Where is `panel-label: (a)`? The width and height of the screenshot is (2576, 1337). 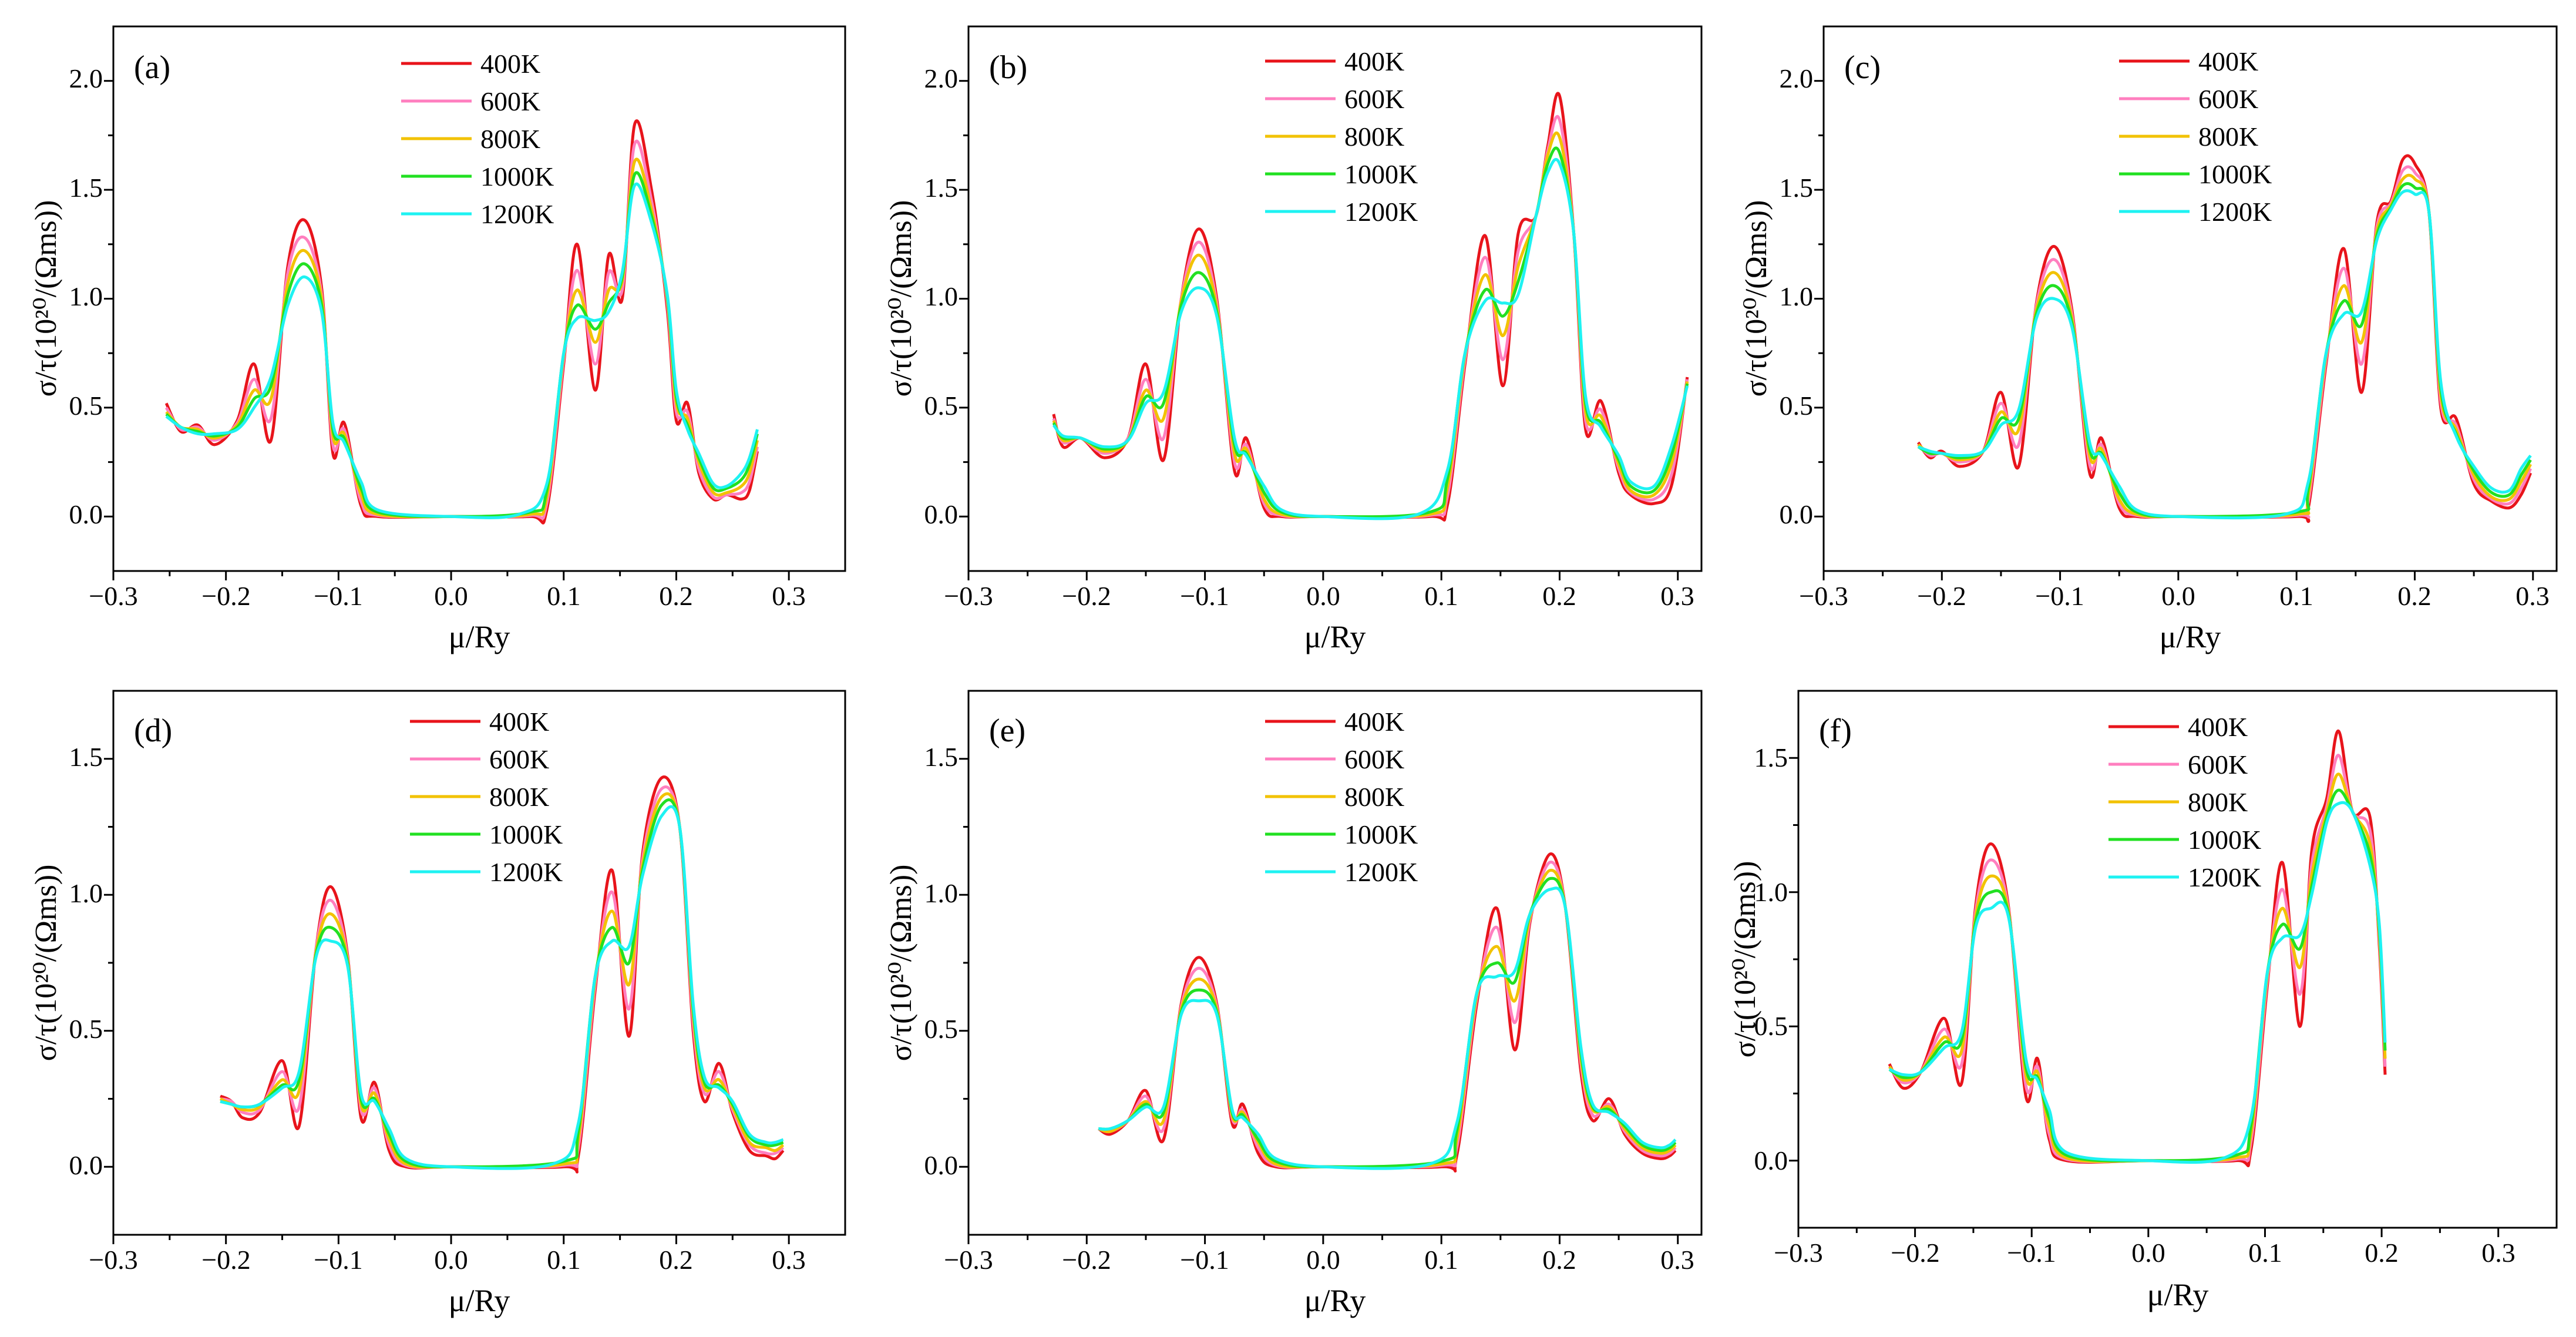 panel-label: (a) is located at coordinates (152, 67).